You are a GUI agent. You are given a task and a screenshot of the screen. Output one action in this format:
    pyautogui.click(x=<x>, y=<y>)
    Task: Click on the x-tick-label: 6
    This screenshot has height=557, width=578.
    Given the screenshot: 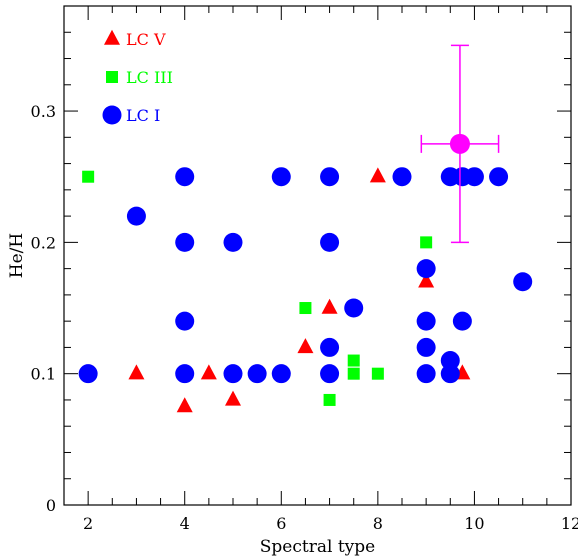 What is the action you would take?
    pyautogui.click(x=281, y=523)
    